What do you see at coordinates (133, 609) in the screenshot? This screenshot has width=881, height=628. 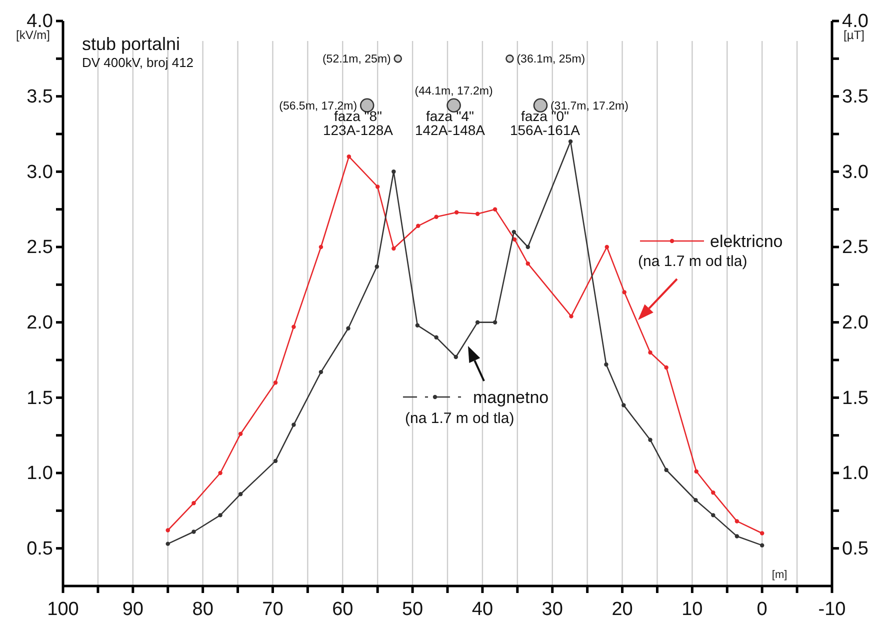 I see `x-tick-label: 90` at bounding box center [133, 609].